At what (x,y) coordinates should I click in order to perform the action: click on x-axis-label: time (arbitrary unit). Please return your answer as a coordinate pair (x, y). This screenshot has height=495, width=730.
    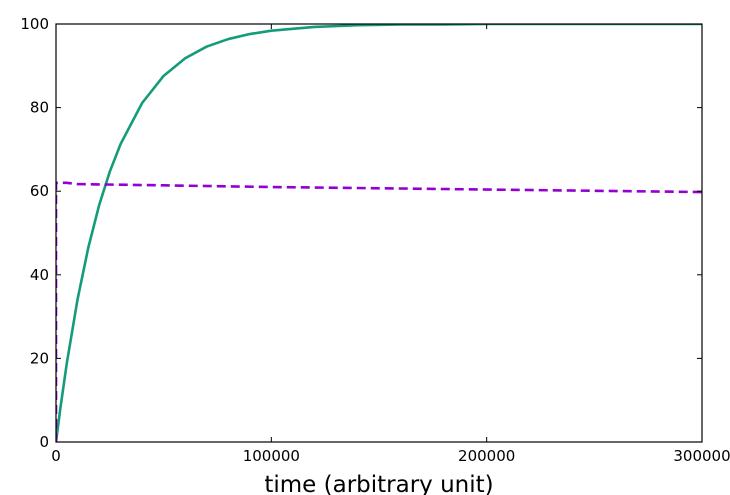
    Looking at the image, I should click on (378, 483).